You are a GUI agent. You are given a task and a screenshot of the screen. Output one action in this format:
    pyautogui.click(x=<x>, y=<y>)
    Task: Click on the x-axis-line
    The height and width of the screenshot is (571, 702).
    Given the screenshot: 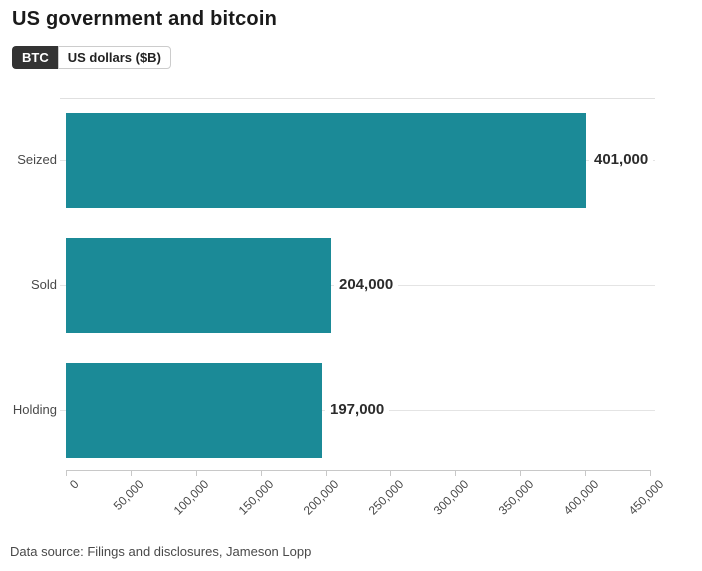 What is the action you would take?
    pyautogui.click(x=358, y=470)
    